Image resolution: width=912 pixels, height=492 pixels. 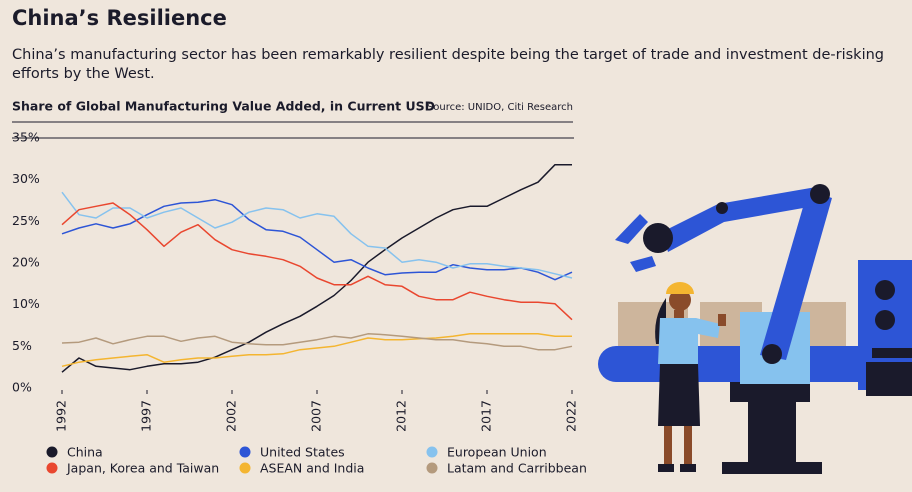 I want to click on x-tick-label: 2012, so click(x=401, y=416).